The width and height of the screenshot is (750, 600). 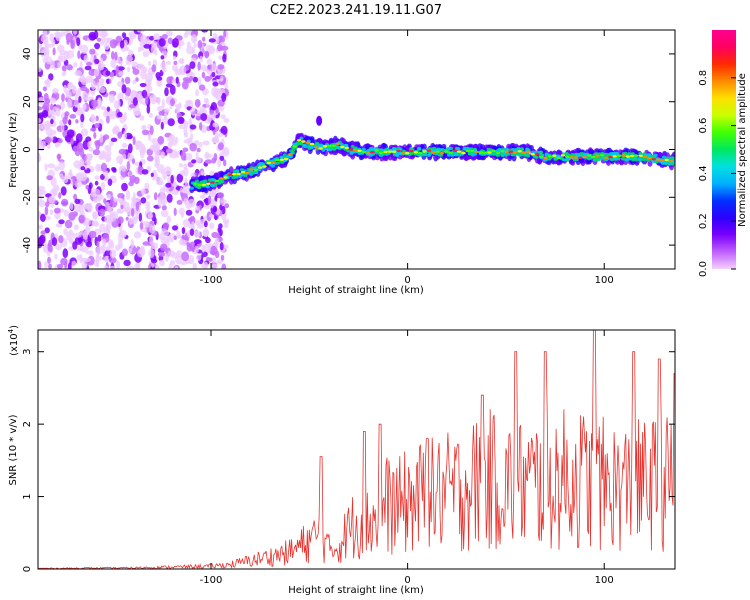 I want to click on ridge-blob, so click(x=312, y=139).